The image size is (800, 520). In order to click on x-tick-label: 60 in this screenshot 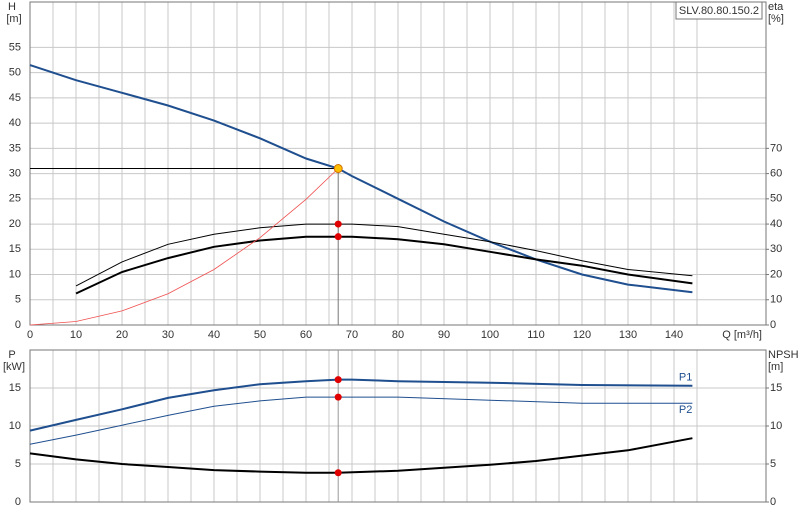, I will do `click(306, 335)`.